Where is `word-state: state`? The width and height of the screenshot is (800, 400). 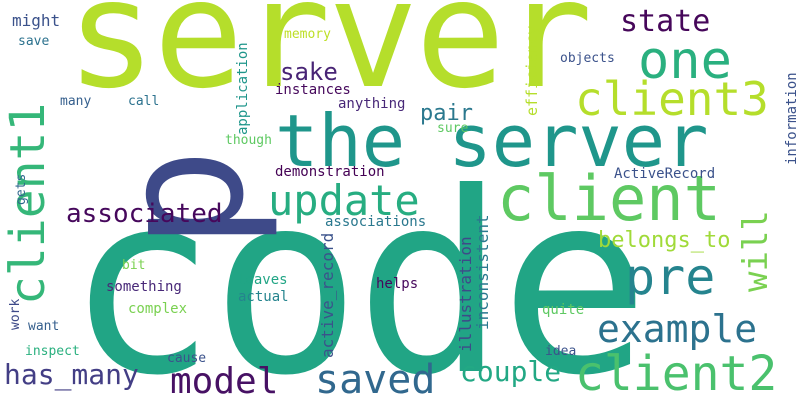 word-state: state is located at coordinates (665, 22).